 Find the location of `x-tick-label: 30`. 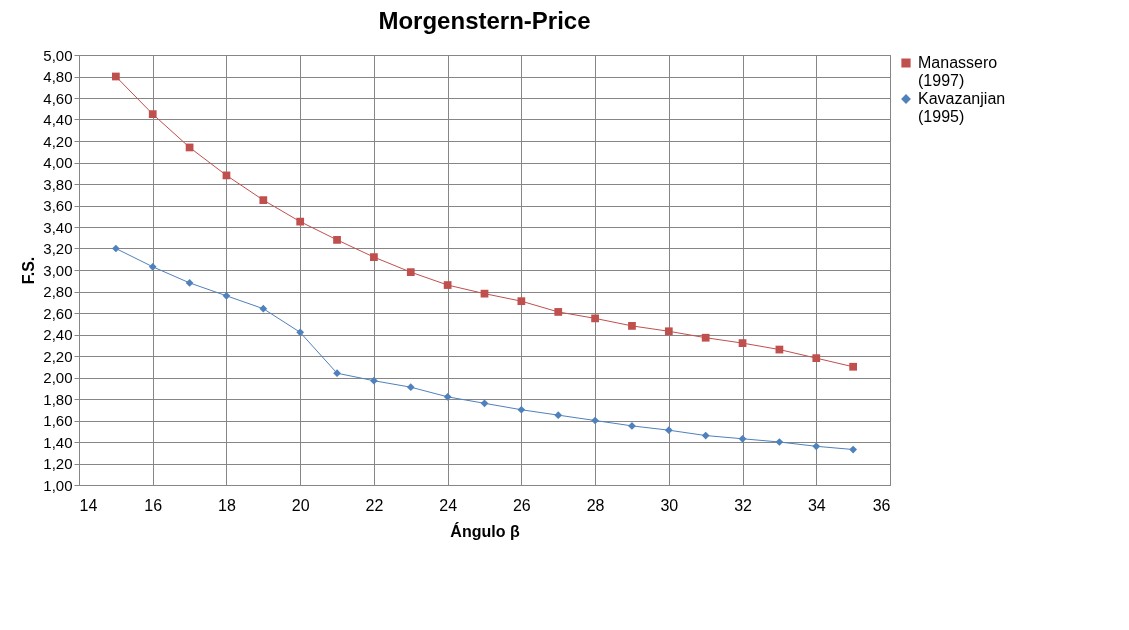

x-tick-label: 30 is located at coordinates (669, 505).